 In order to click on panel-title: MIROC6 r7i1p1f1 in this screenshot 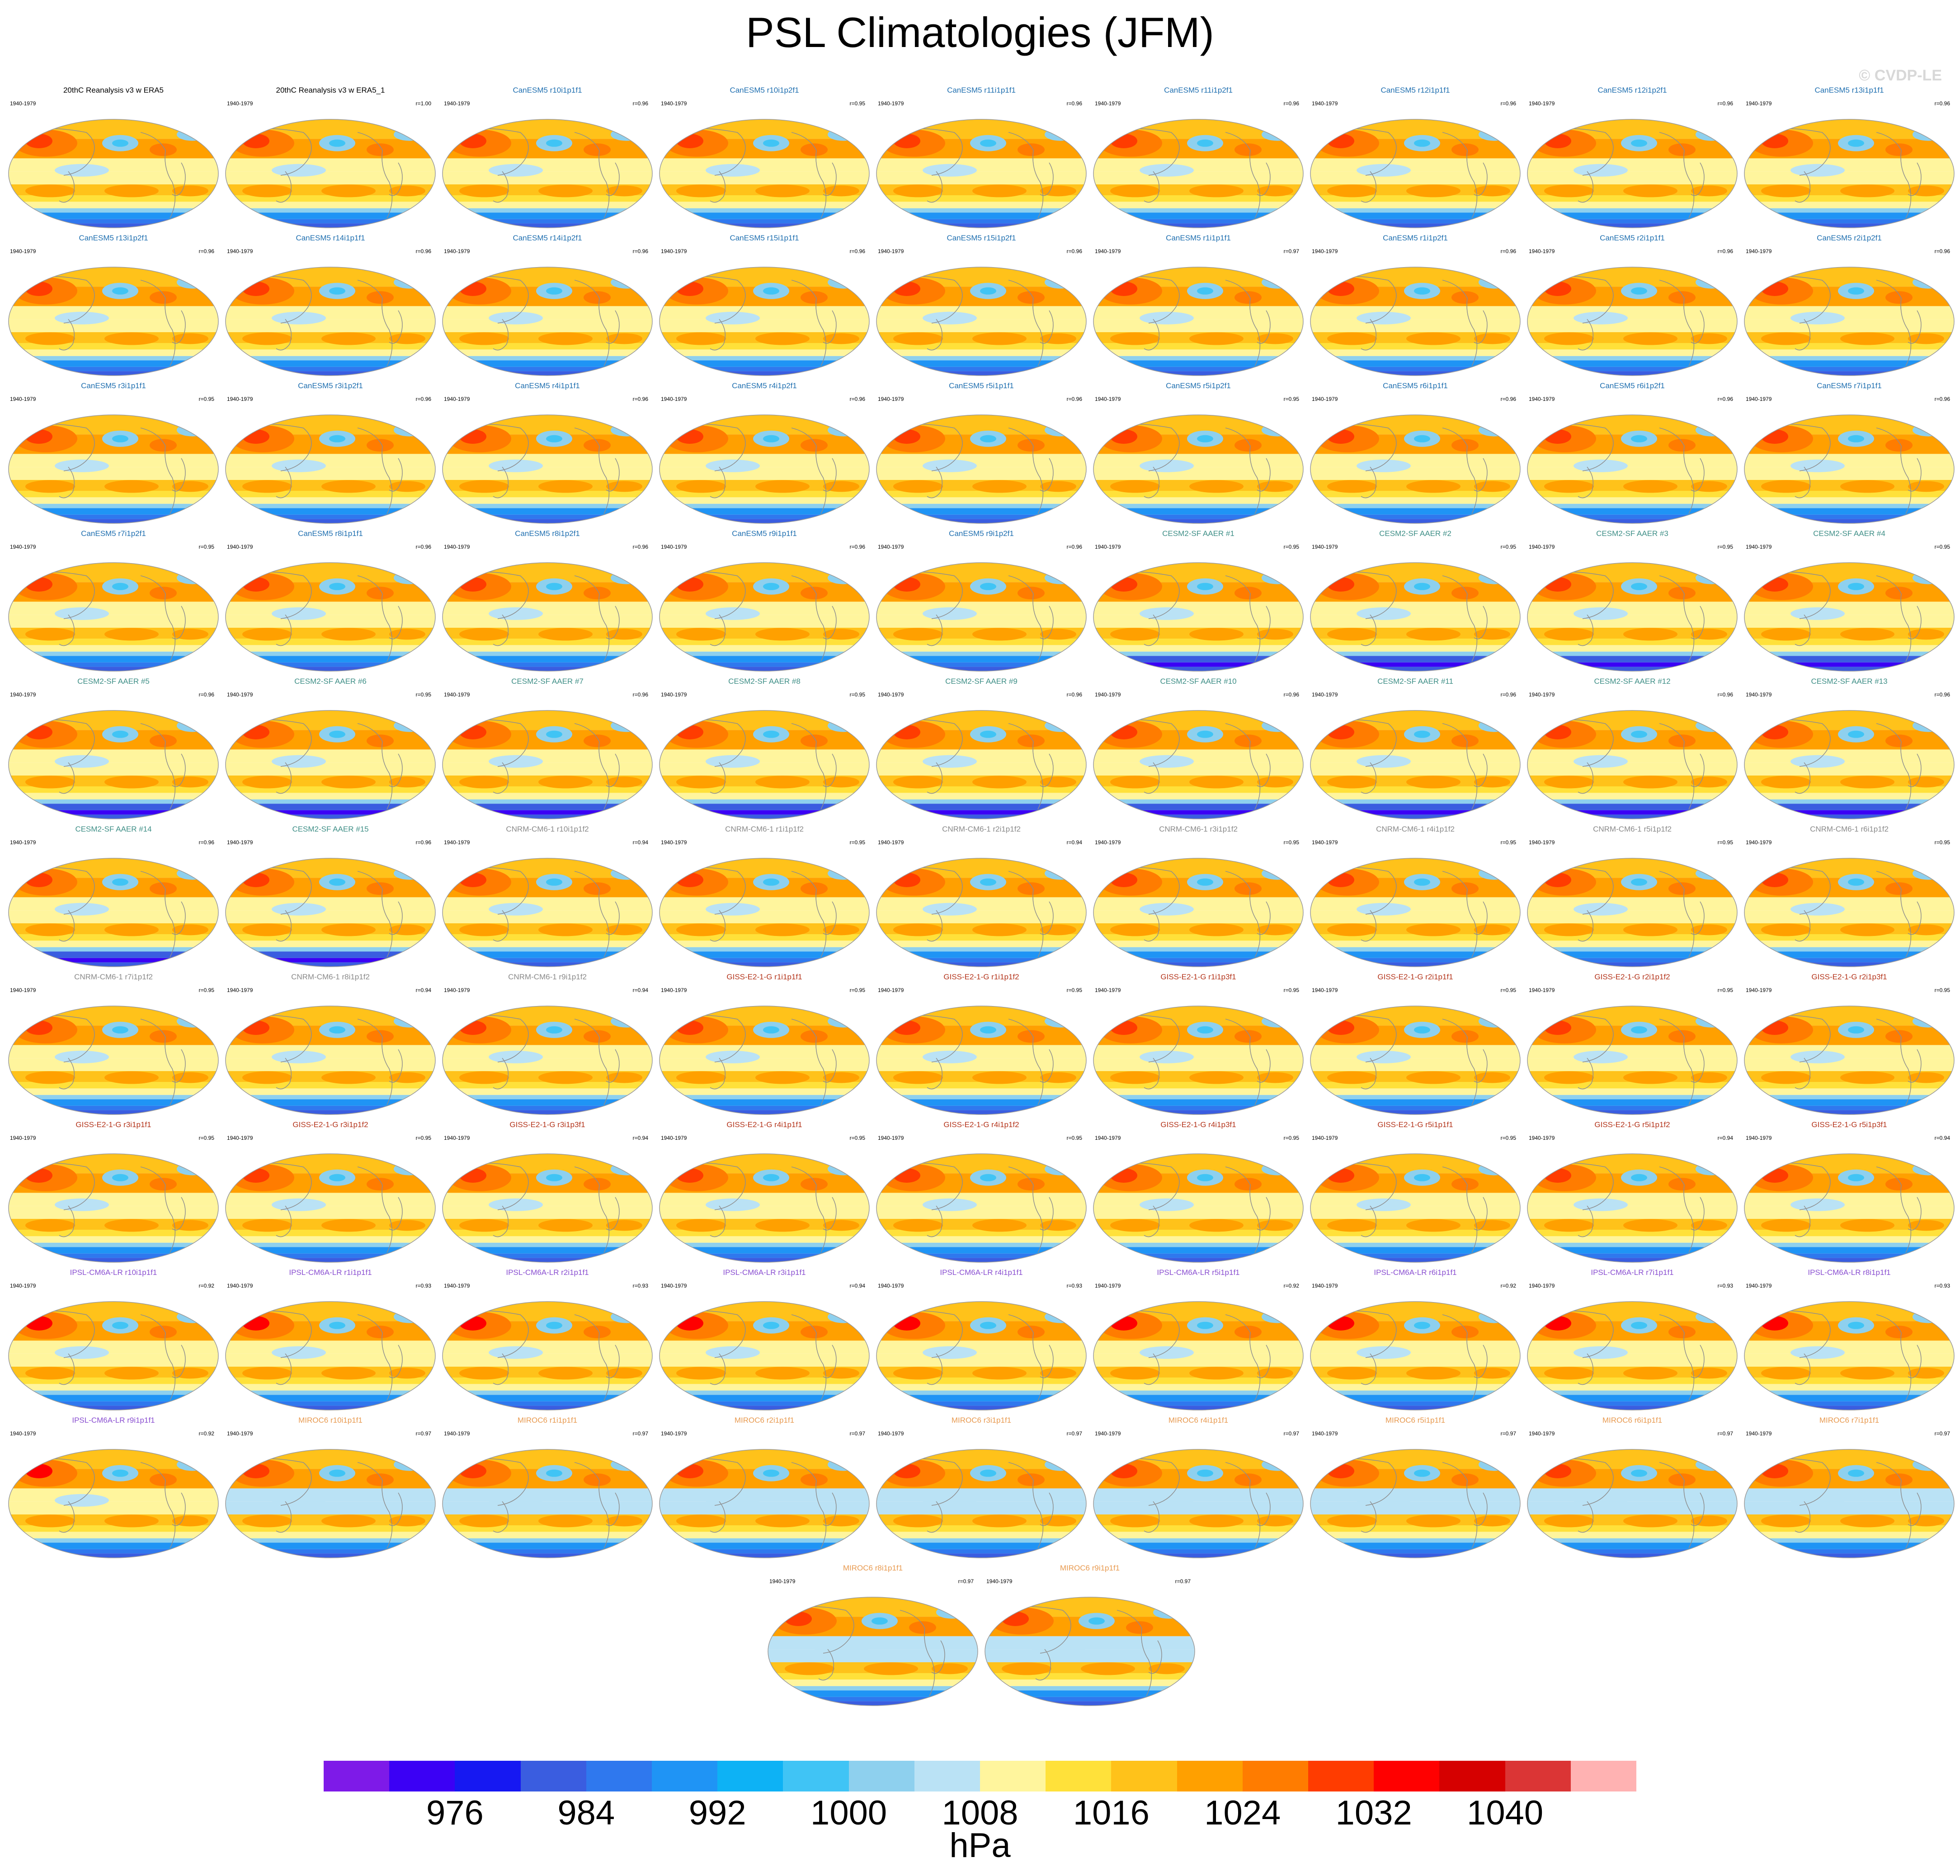, I will do `click(1849, 1420)`.